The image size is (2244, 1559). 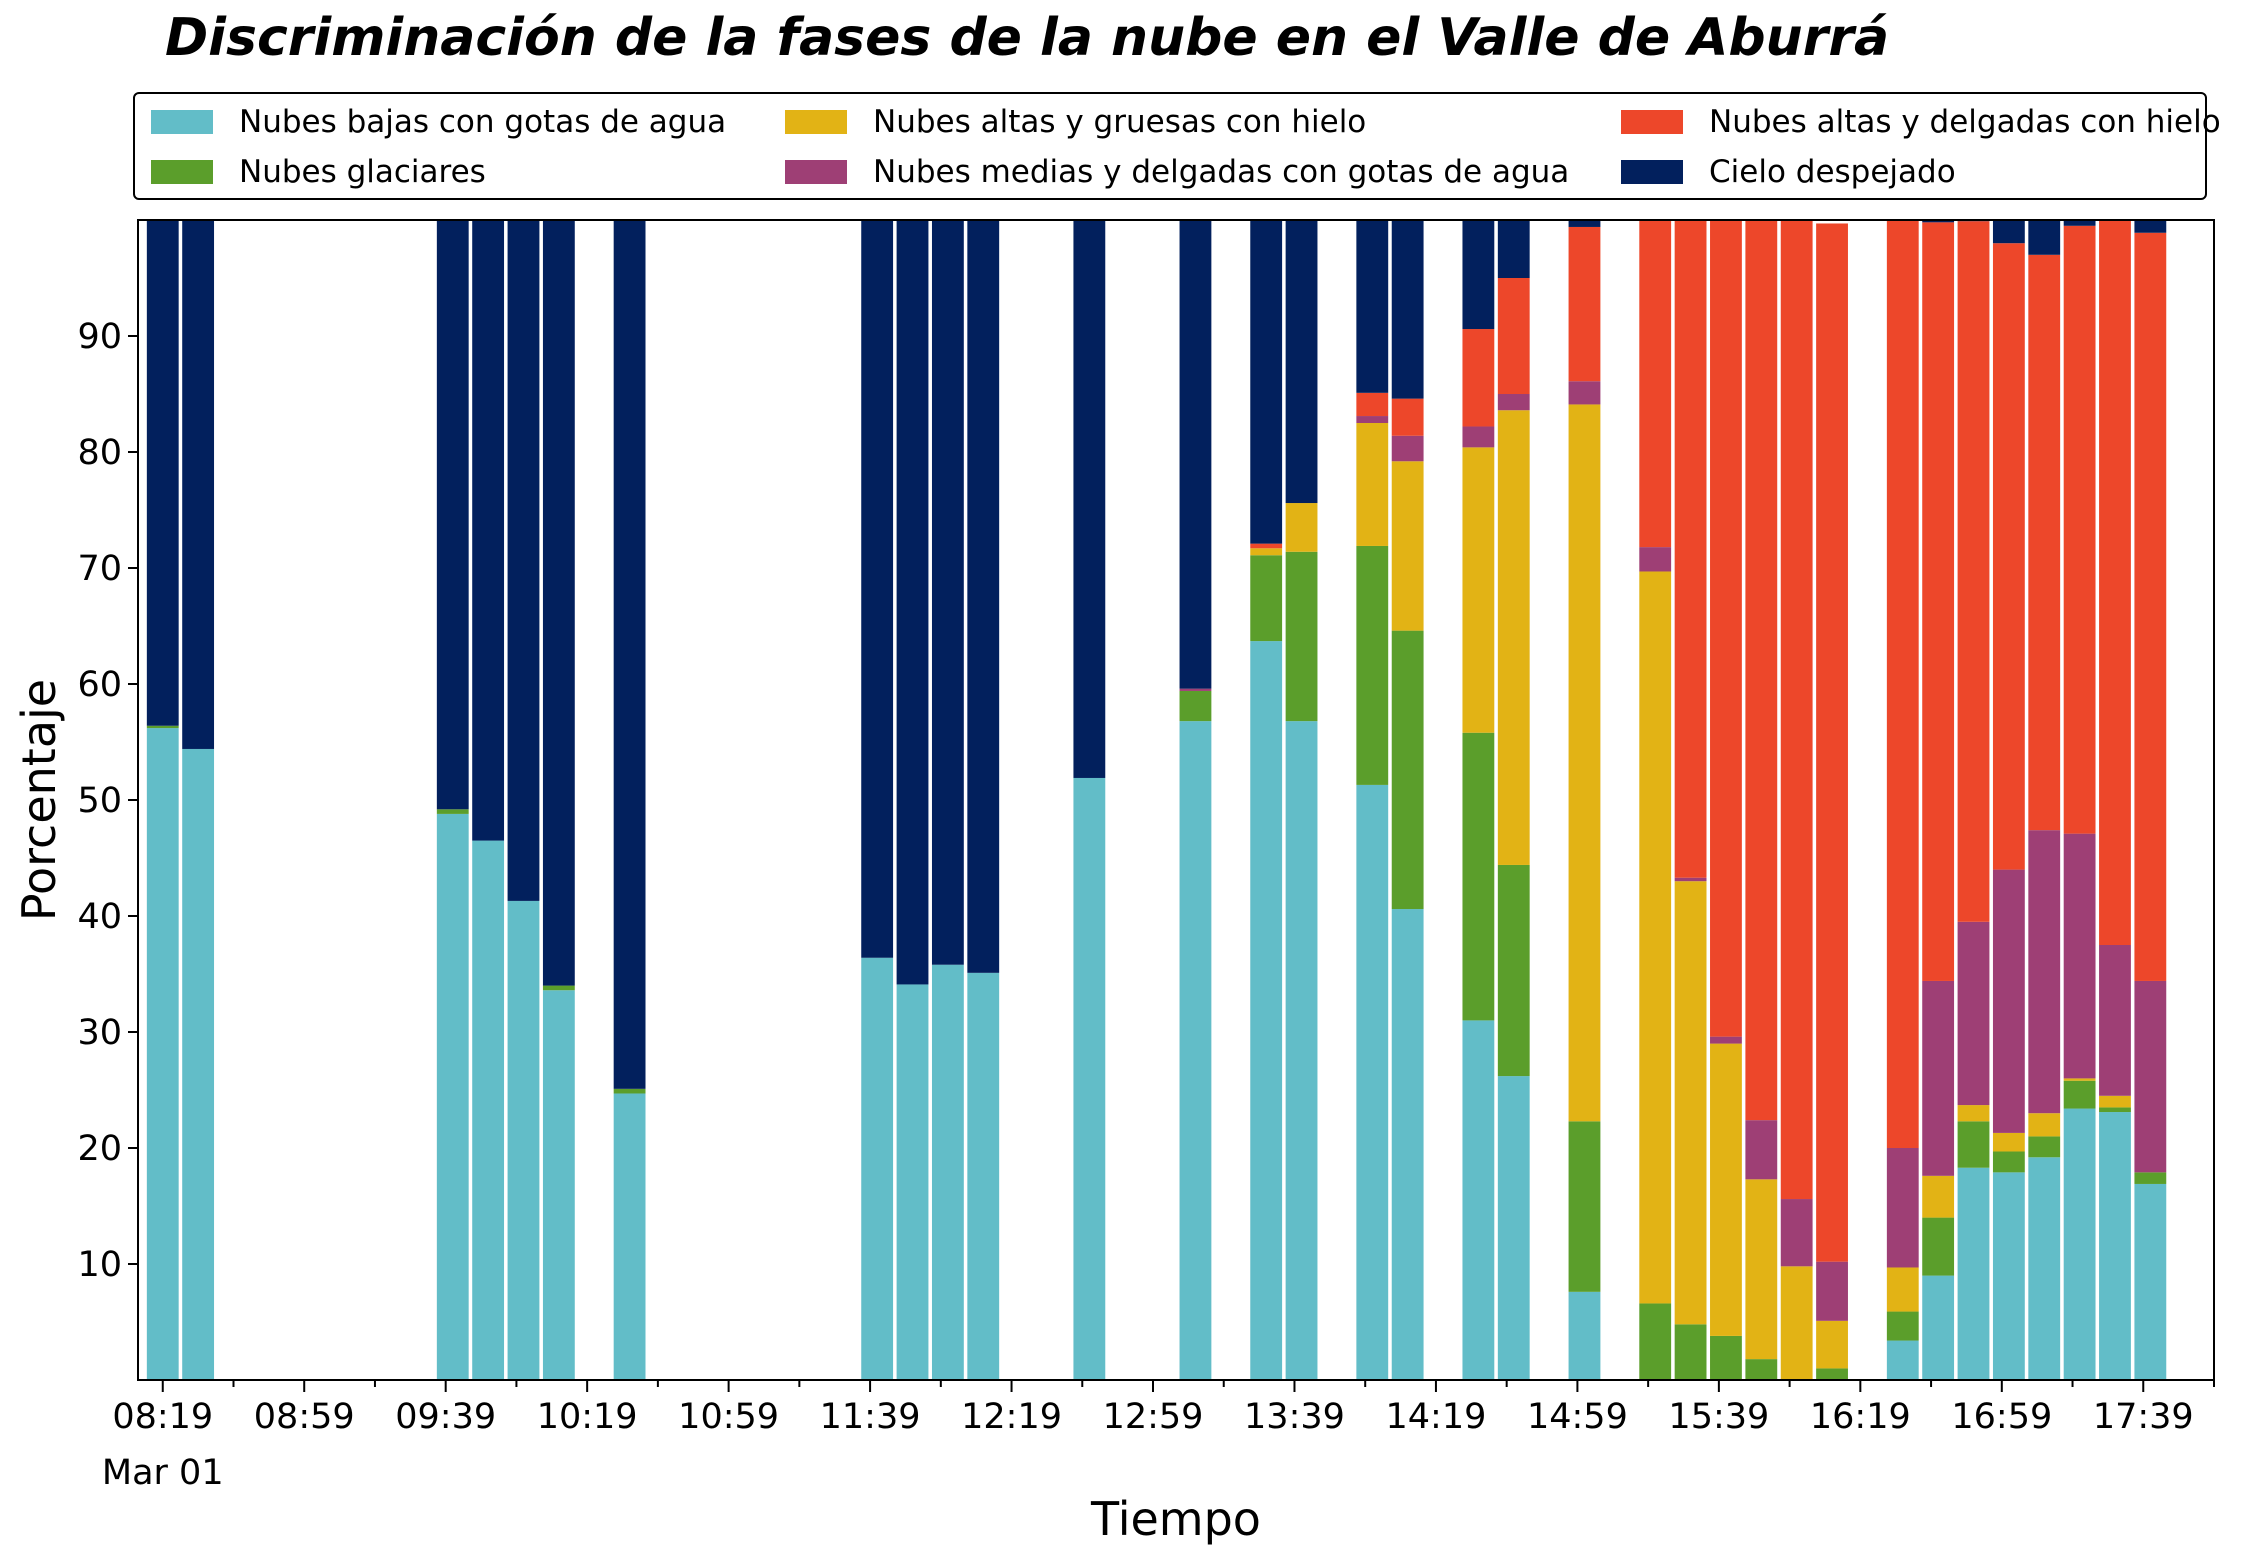 I want to click on x-tick-label: 16:59, so click(x=2001, y=1417).